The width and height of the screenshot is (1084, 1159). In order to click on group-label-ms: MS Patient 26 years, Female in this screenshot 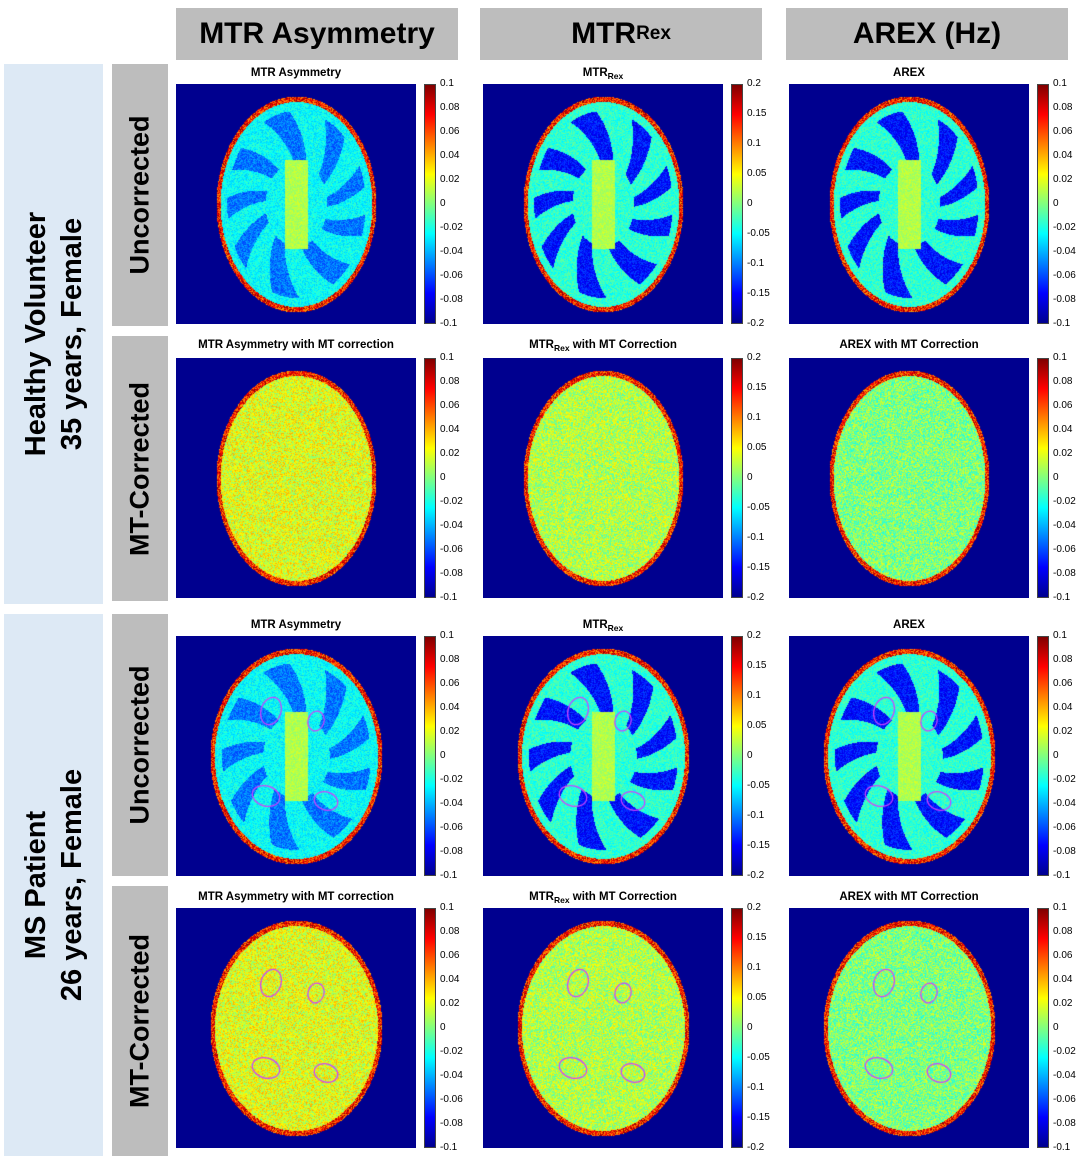, I will do `click(53, 885)`.